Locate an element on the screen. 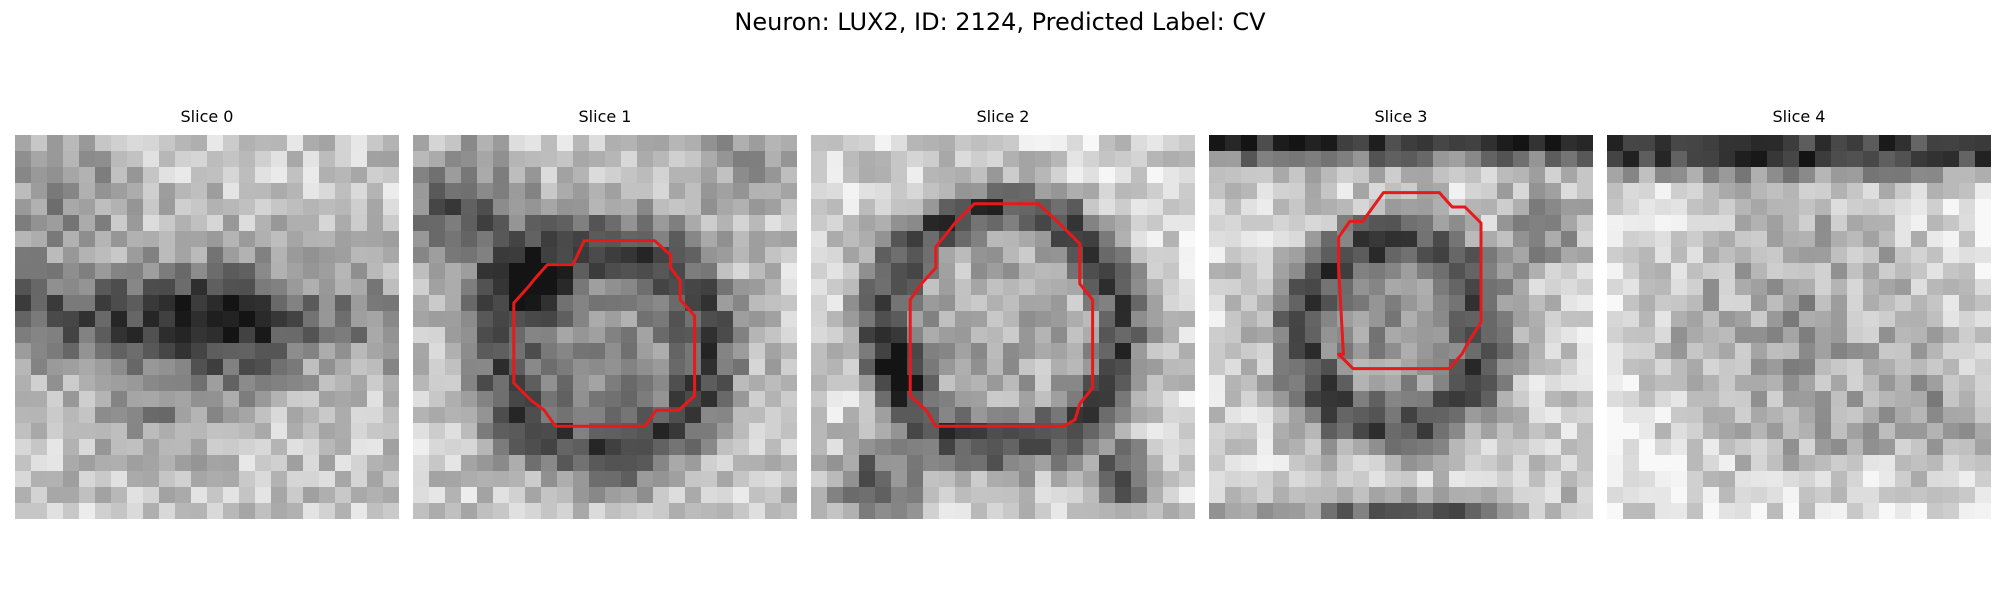  slice-title-0: Slice 0 is located at coordinates (207, 116).